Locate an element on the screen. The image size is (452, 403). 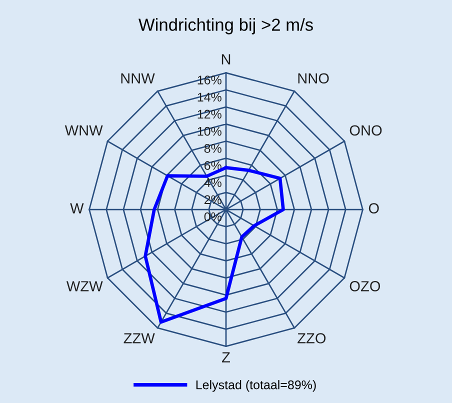
spoke-label: ZZW is located at coordinates (139, 338).